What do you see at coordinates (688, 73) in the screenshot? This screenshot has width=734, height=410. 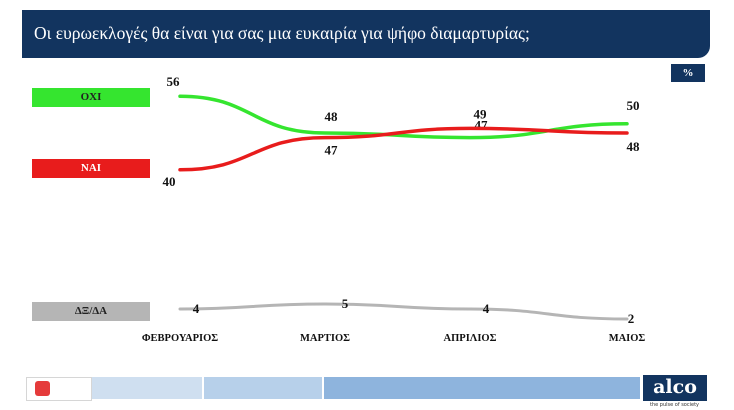 I see `unit-badge: %` at bounding box center [688, 73].